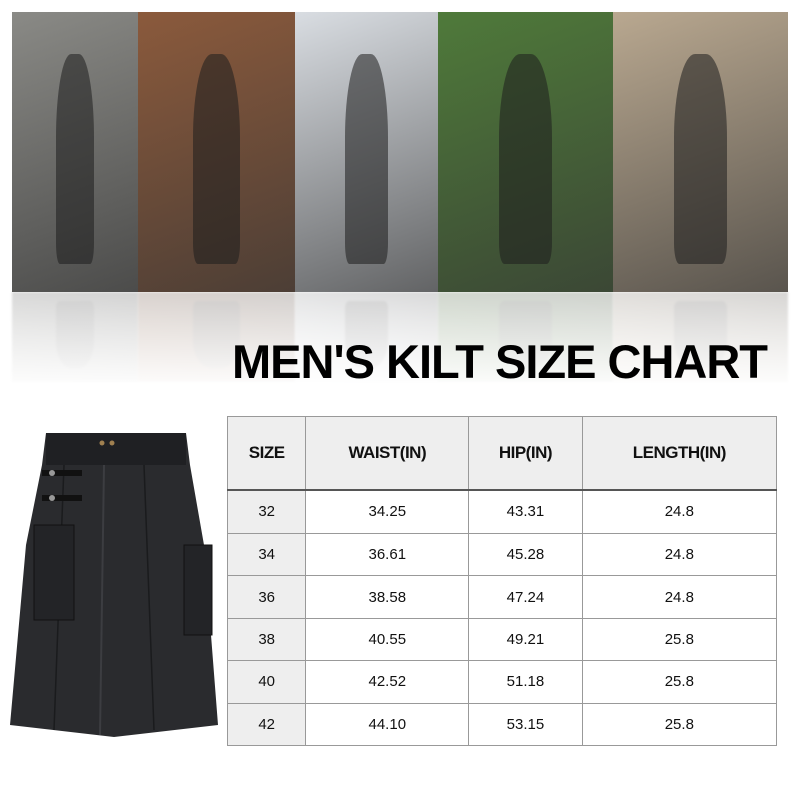 The width and height of the screenshot is (800, 800). I want to click on table-cell: 44.10, so click(387, 724).